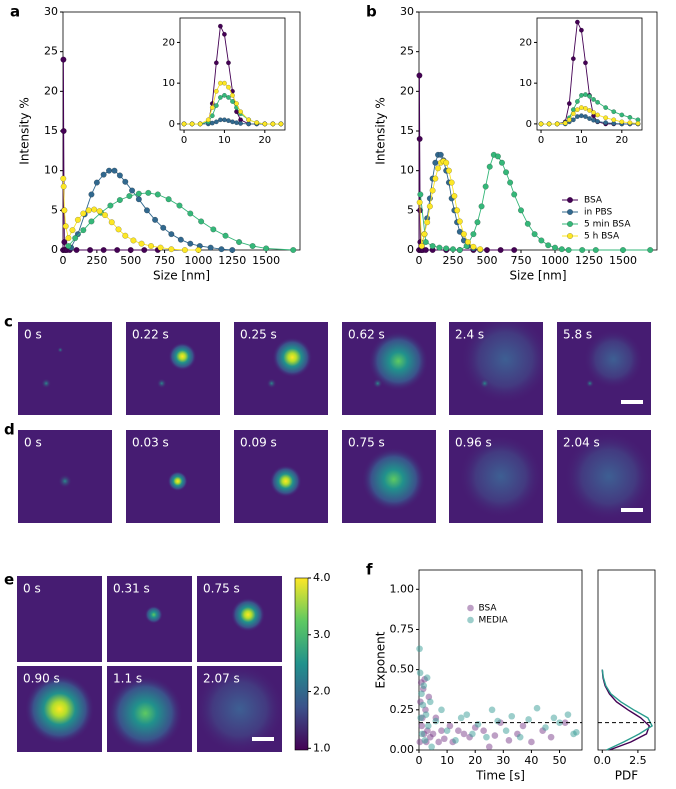 The height and width of the screenshot is (789, 676). What do you see at coordinates (475, 760) in the screenshot?
I see `x-tick-label: 20` at bounding box center [475, 760].